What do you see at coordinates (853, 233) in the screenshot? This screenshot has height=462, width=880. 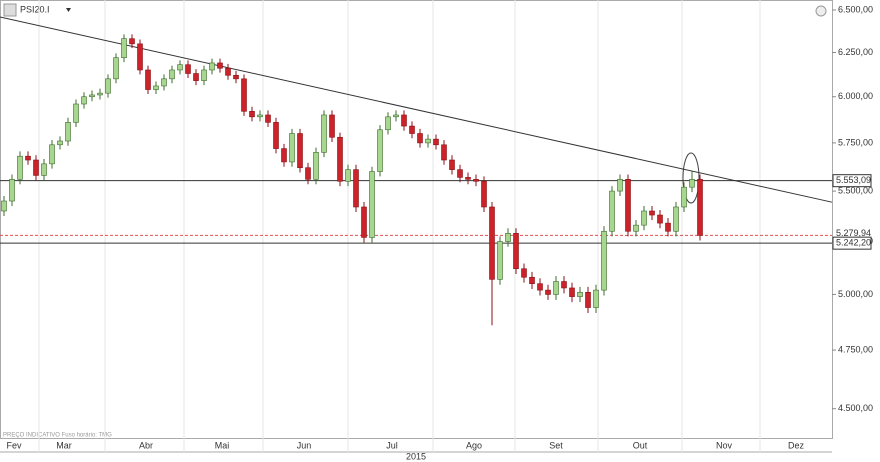 I see `last-price-label: 5.279,94` at bounding box center [853, 233].